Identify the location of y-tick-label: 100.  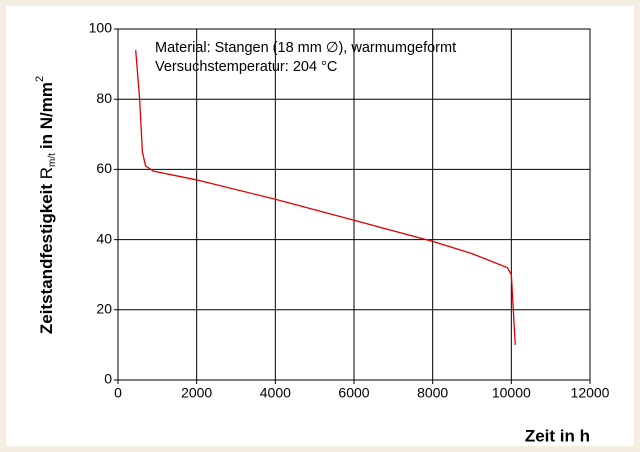
(101, 28).